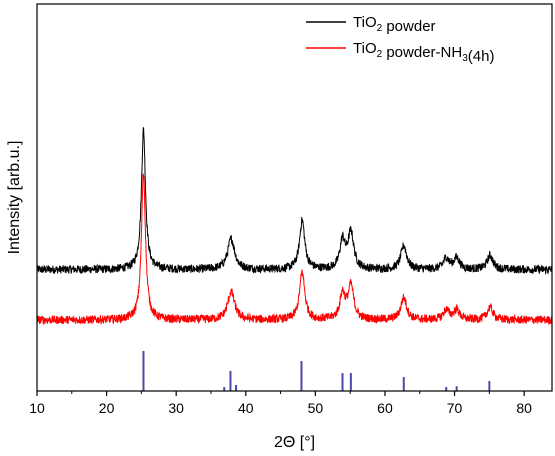 The width and height of the screenshot is (555, 456). What do you see at coordinates (455, 408) in the screenshot?
I see `x-tick-label: 70` at bounding box center [455, 408].